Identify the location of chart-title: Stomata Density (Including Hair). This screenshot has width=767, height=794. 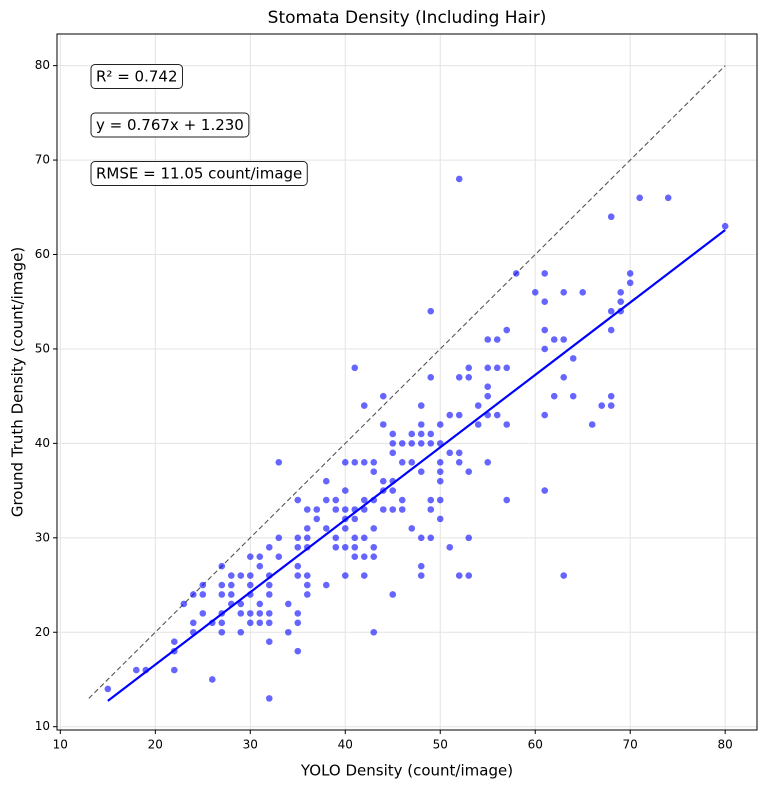
(407, 18).